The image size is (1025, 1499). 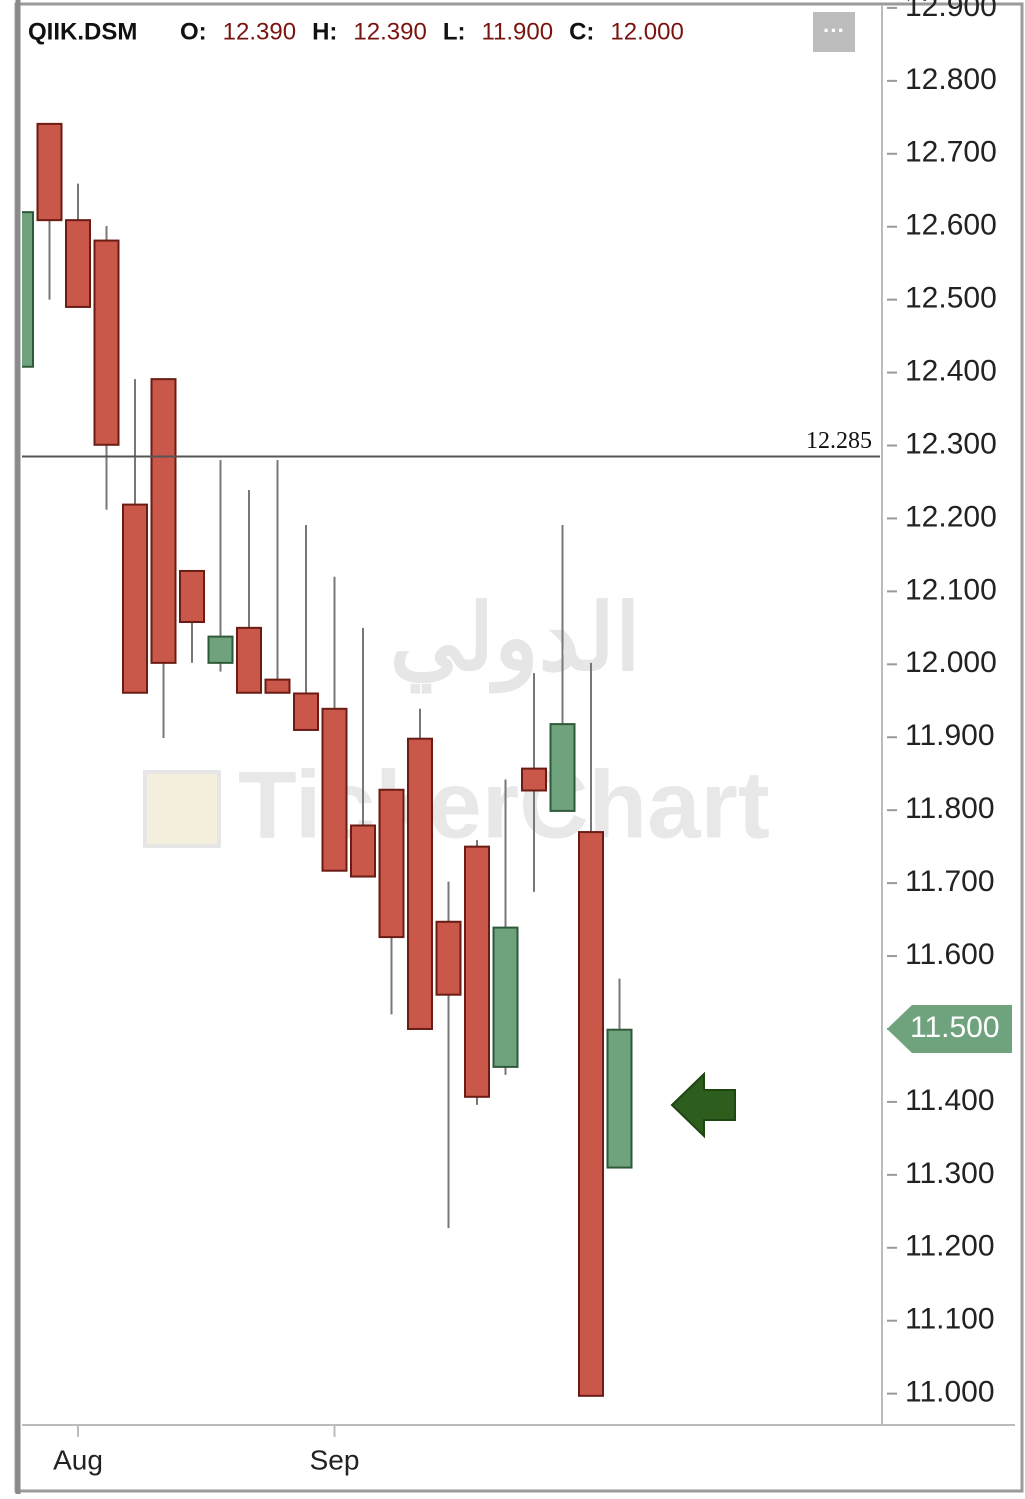 What do you see at coordinates (951, 11) in the screenshot?
I see `y-tick-label: 12.900` at bounding box center [951, 11].